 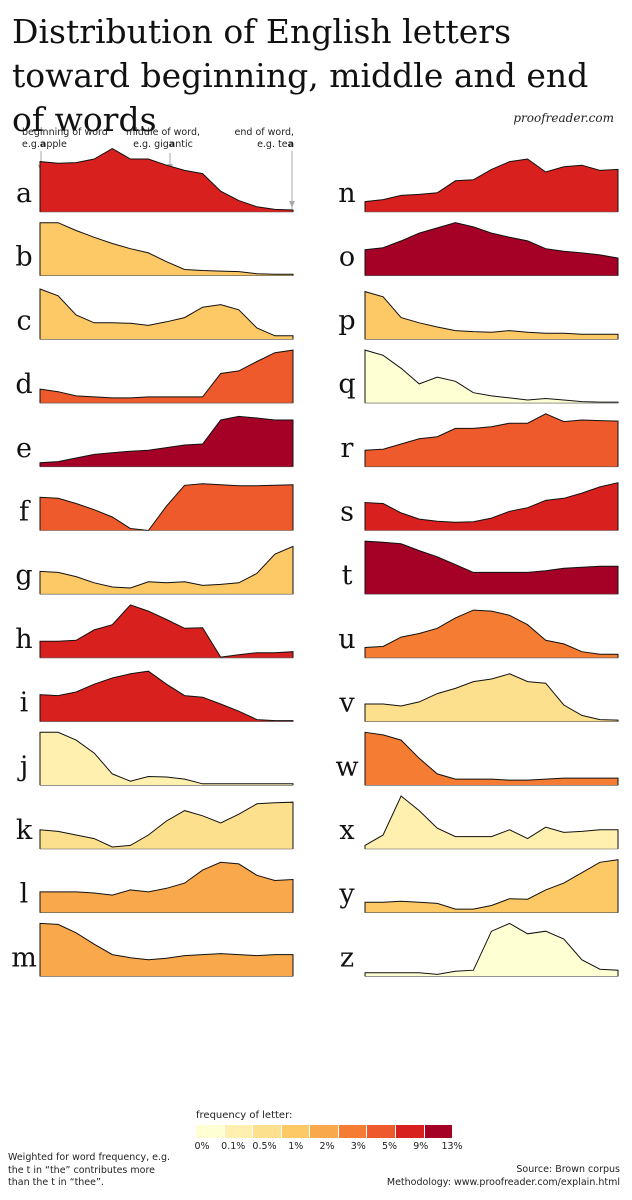 I want to click on letter-label-x: x, so click(x=346, y=830).